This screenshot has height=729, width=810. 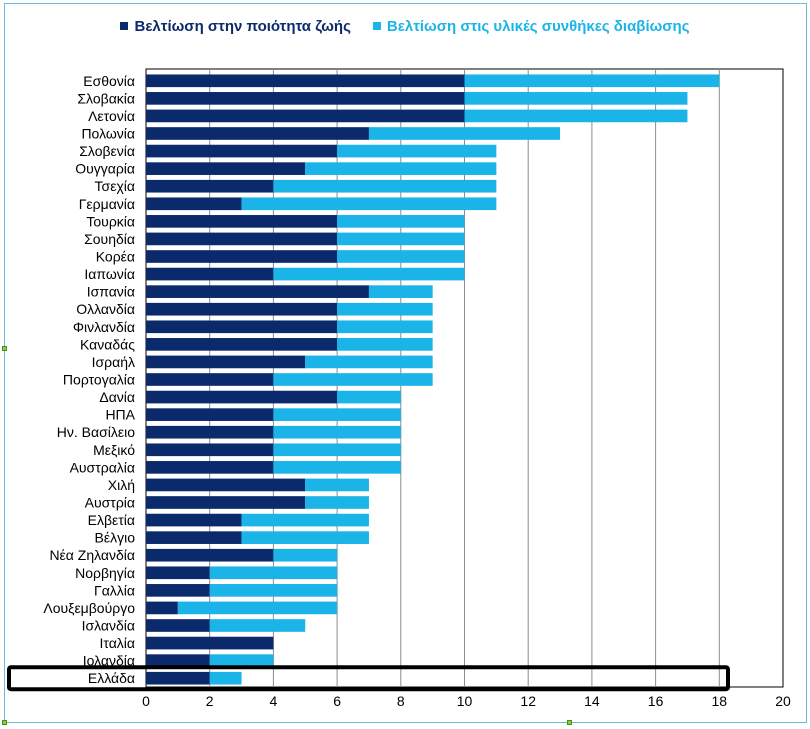 What do you see at coordinates (111, 116) in the screenshot?
I see `category-label-2: Λετονία` at bounding box center [111, 116].